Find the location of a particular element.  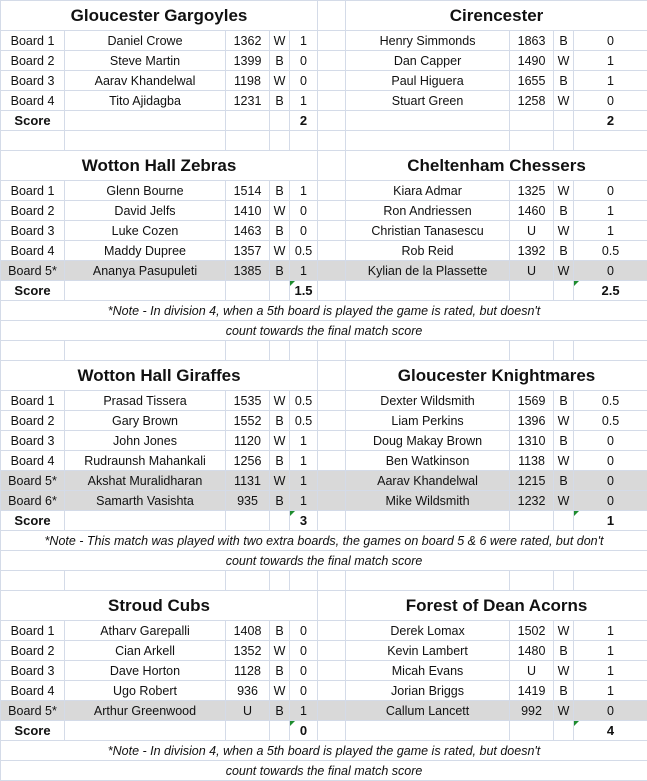

home-player: Tito Ajidagba is located at coordinates (145, 100).